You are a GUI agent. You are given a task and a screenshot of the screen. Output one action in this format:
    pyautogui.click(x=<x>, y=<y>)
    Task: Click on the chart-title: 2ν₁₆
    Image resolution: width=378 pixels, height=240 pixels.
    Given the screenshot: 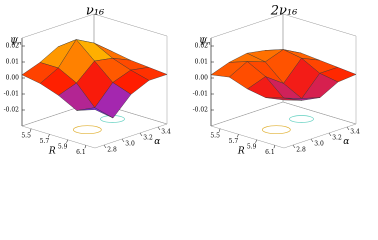 What is the action you would take?
    pyautogui.click(x=284, y=11)
    